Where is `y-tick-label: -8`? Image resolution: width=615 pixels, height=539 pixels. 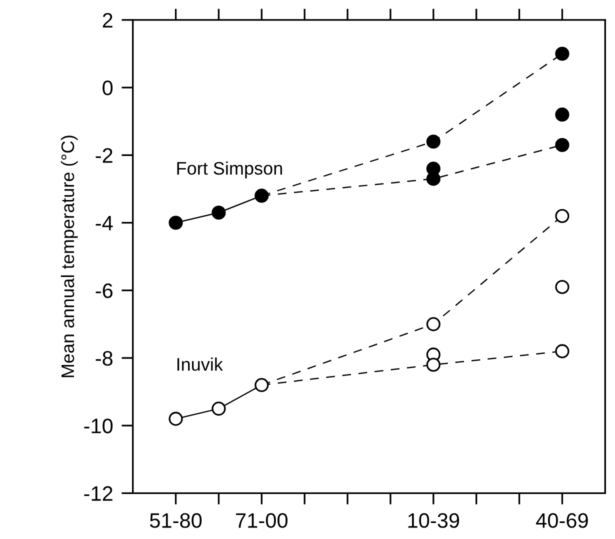 y-tick-label: -8 is located at coordinates (104, 358).